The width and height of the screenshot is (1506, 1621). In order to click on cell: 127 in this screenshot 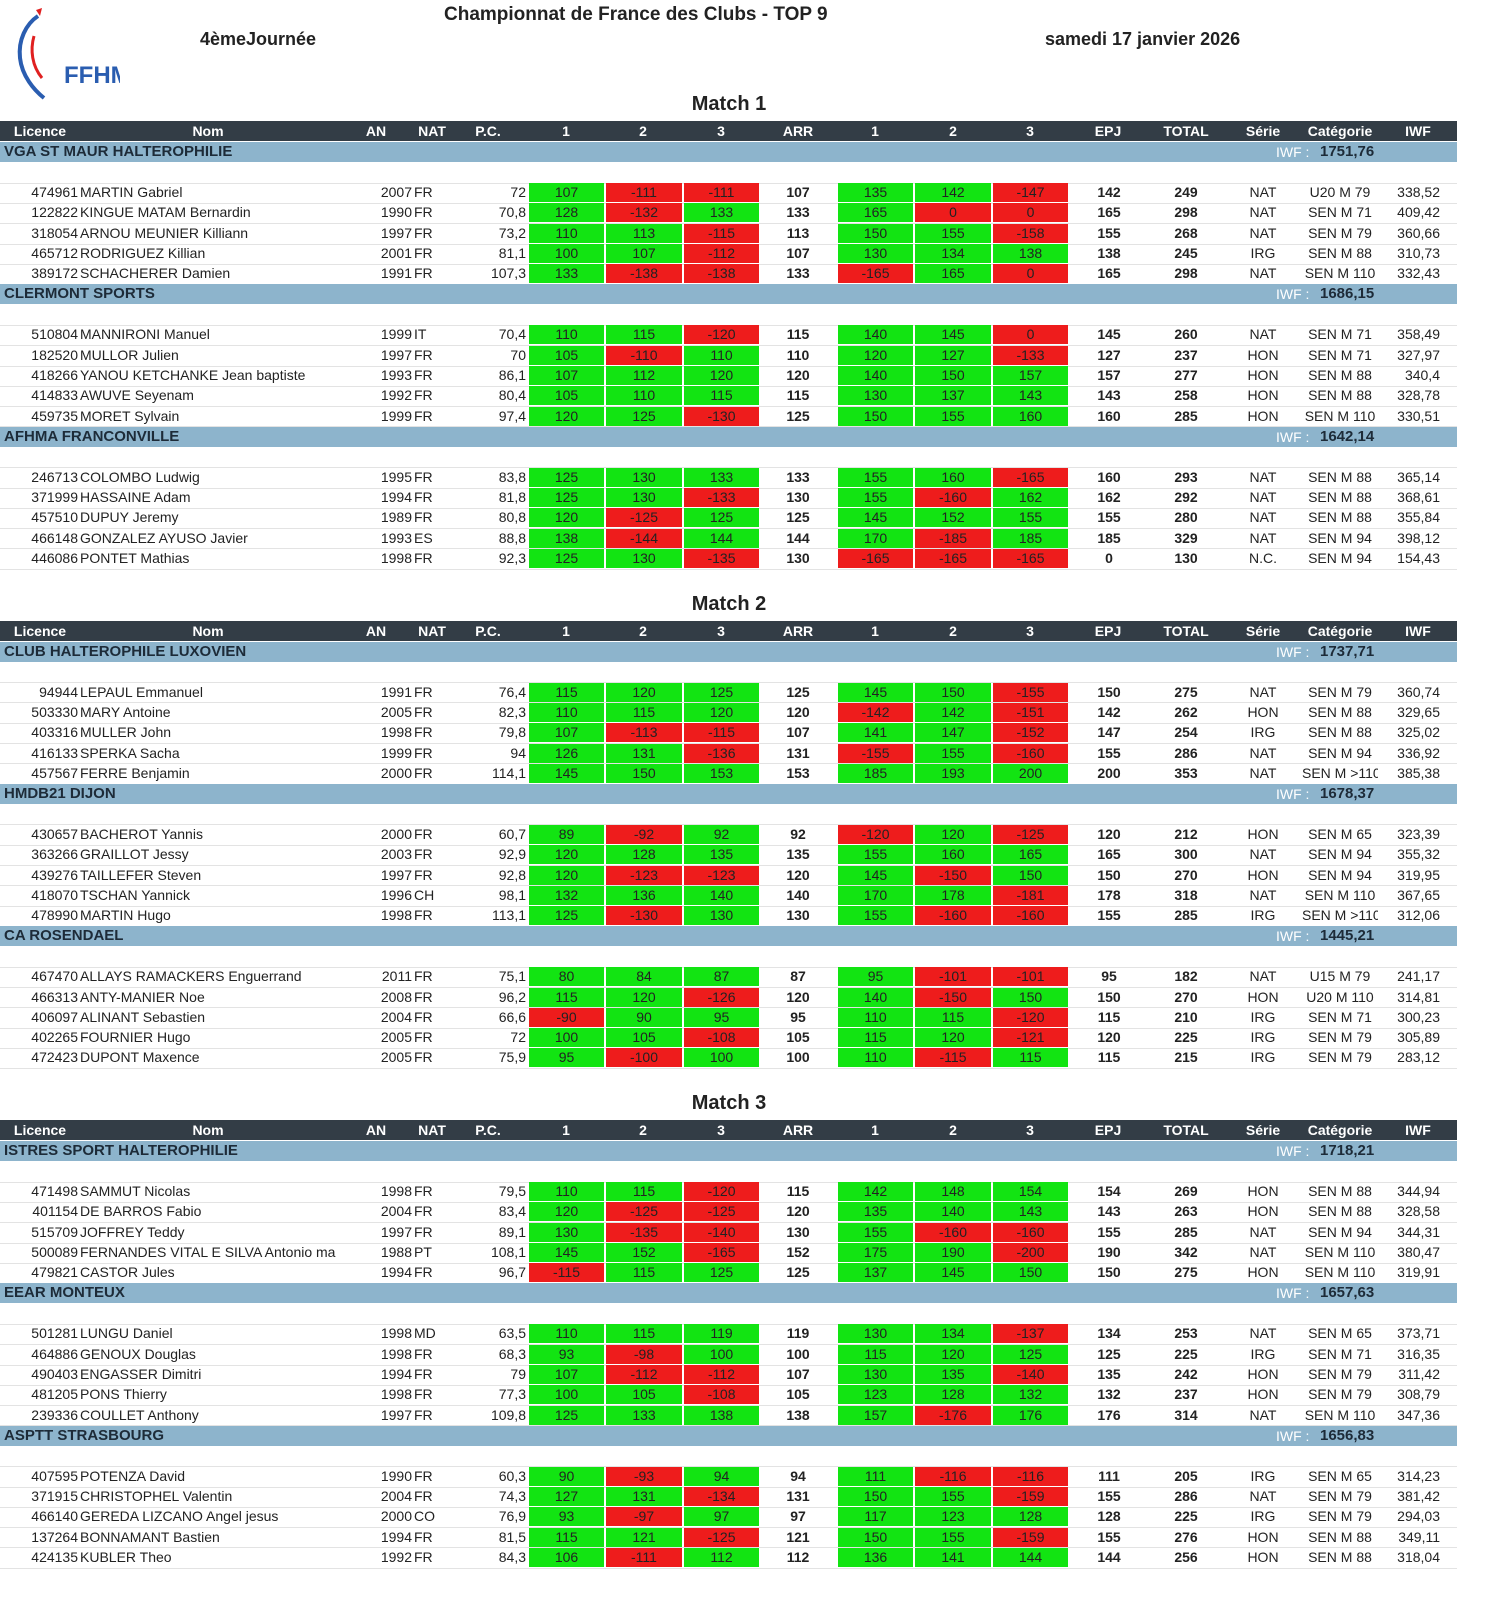, I will do `click(1109, 354)`.